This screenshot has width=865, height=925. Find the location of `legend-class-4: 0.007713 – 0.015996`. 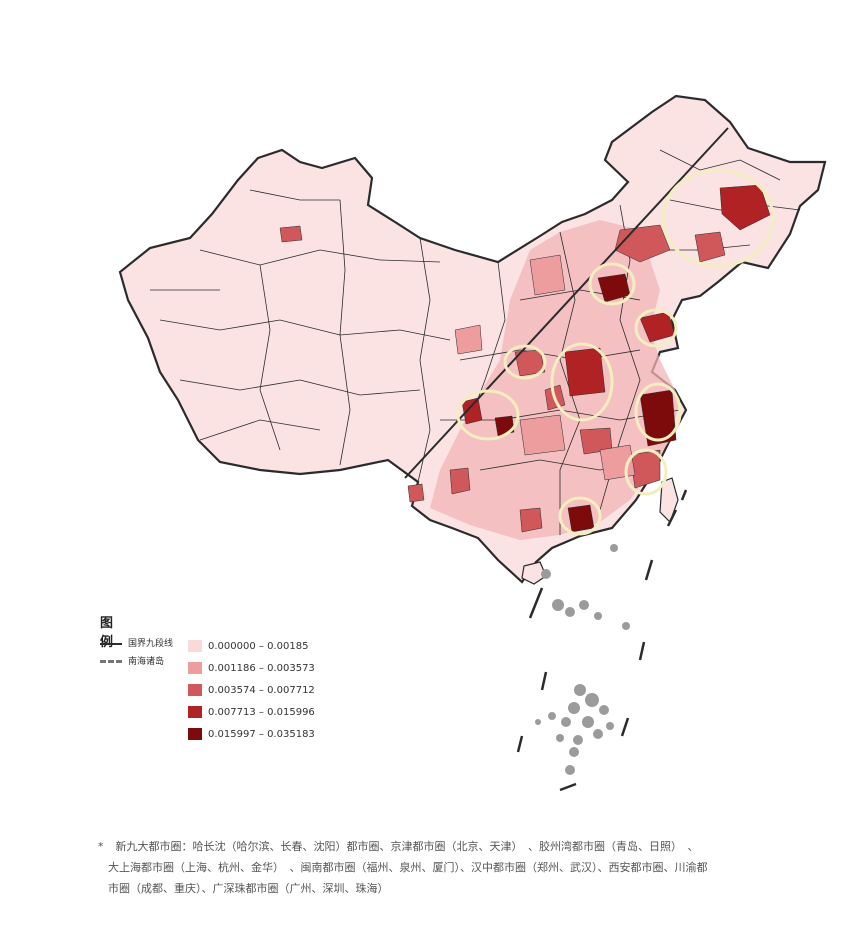

legend-class-4: 0.007713 – 0.015996 is located at coordinates (251, 714).